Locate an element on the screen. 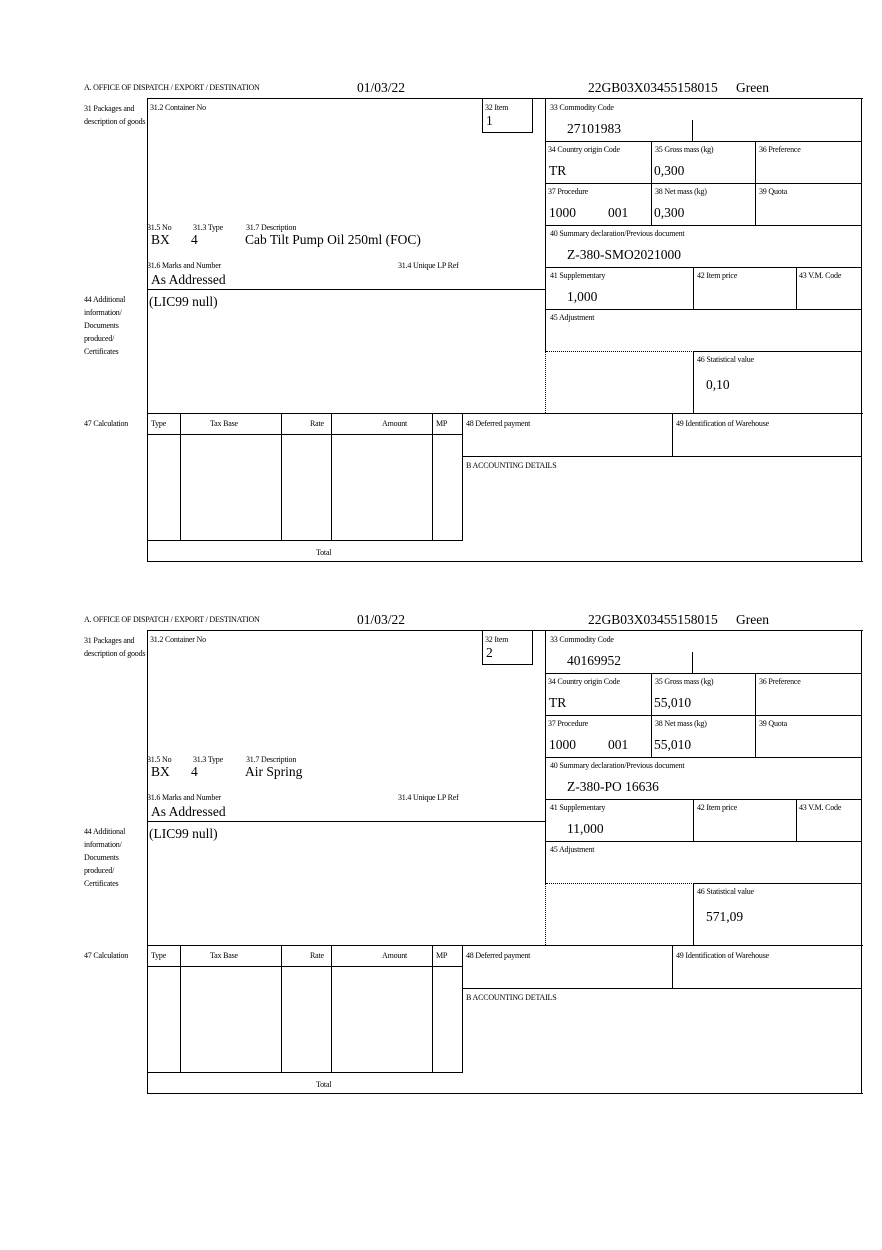 Image resolution: width=882 pixels, height=1250 pixels. summary-declaration-label: 40 Summary declaration/Previous document is located at coordinates (617, 765).